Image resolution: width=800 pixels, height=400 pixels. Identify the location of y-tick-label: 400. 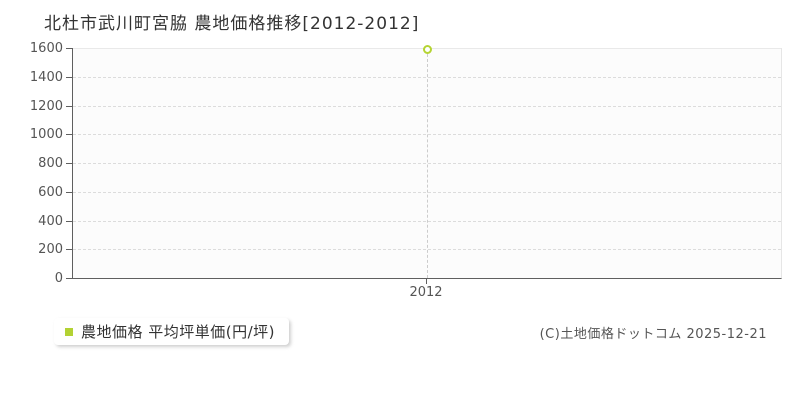
(50, 221).